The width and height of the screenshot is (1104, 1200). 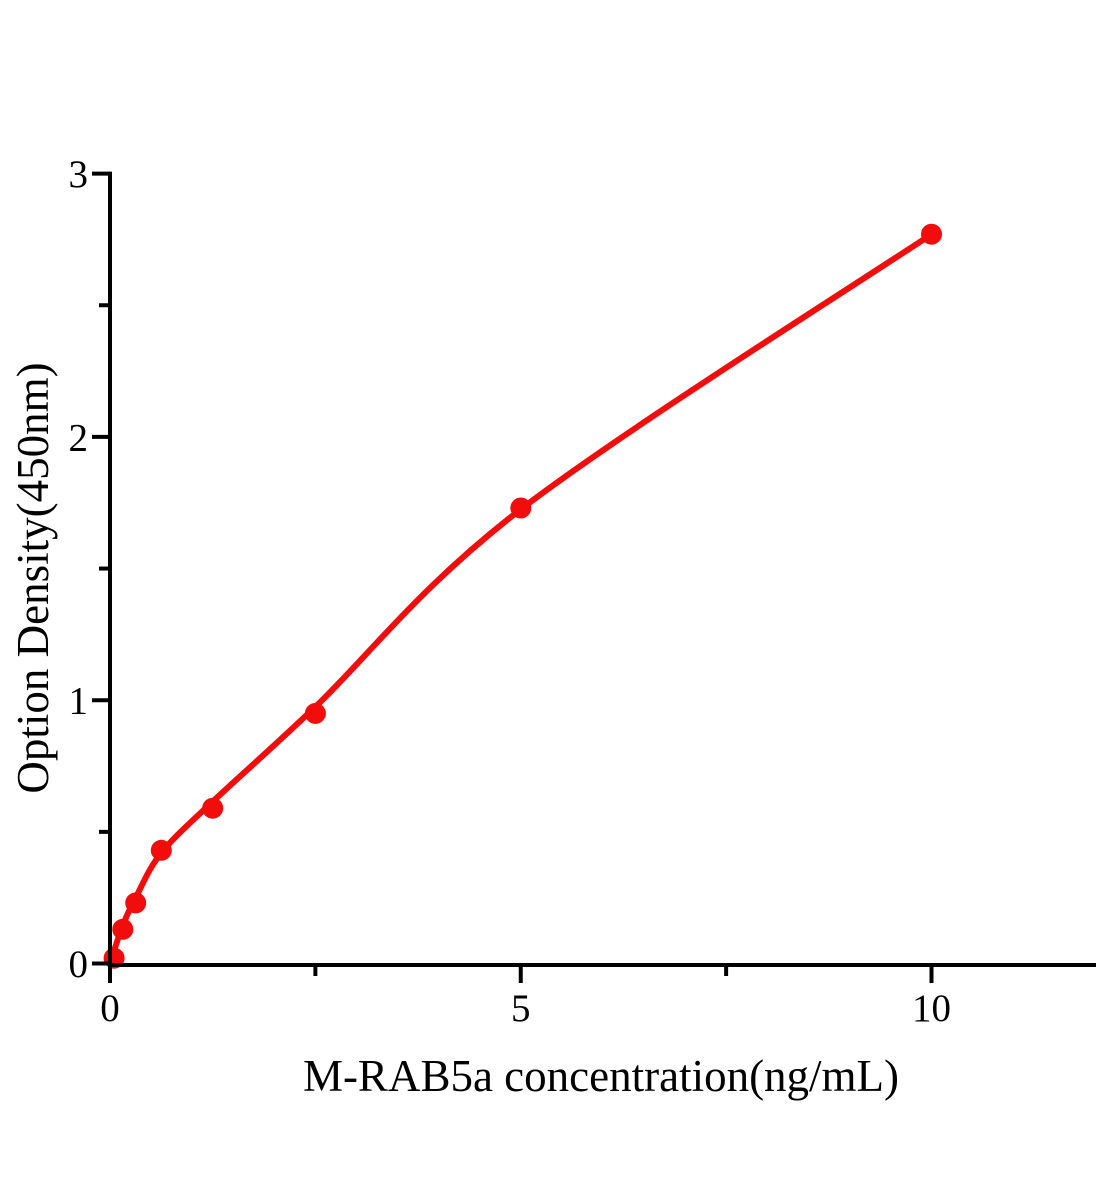 What do you see at coordinates (79, 701) in the screenshot?
I see `y-tick-label: 1` at bounding box center [79, 701].